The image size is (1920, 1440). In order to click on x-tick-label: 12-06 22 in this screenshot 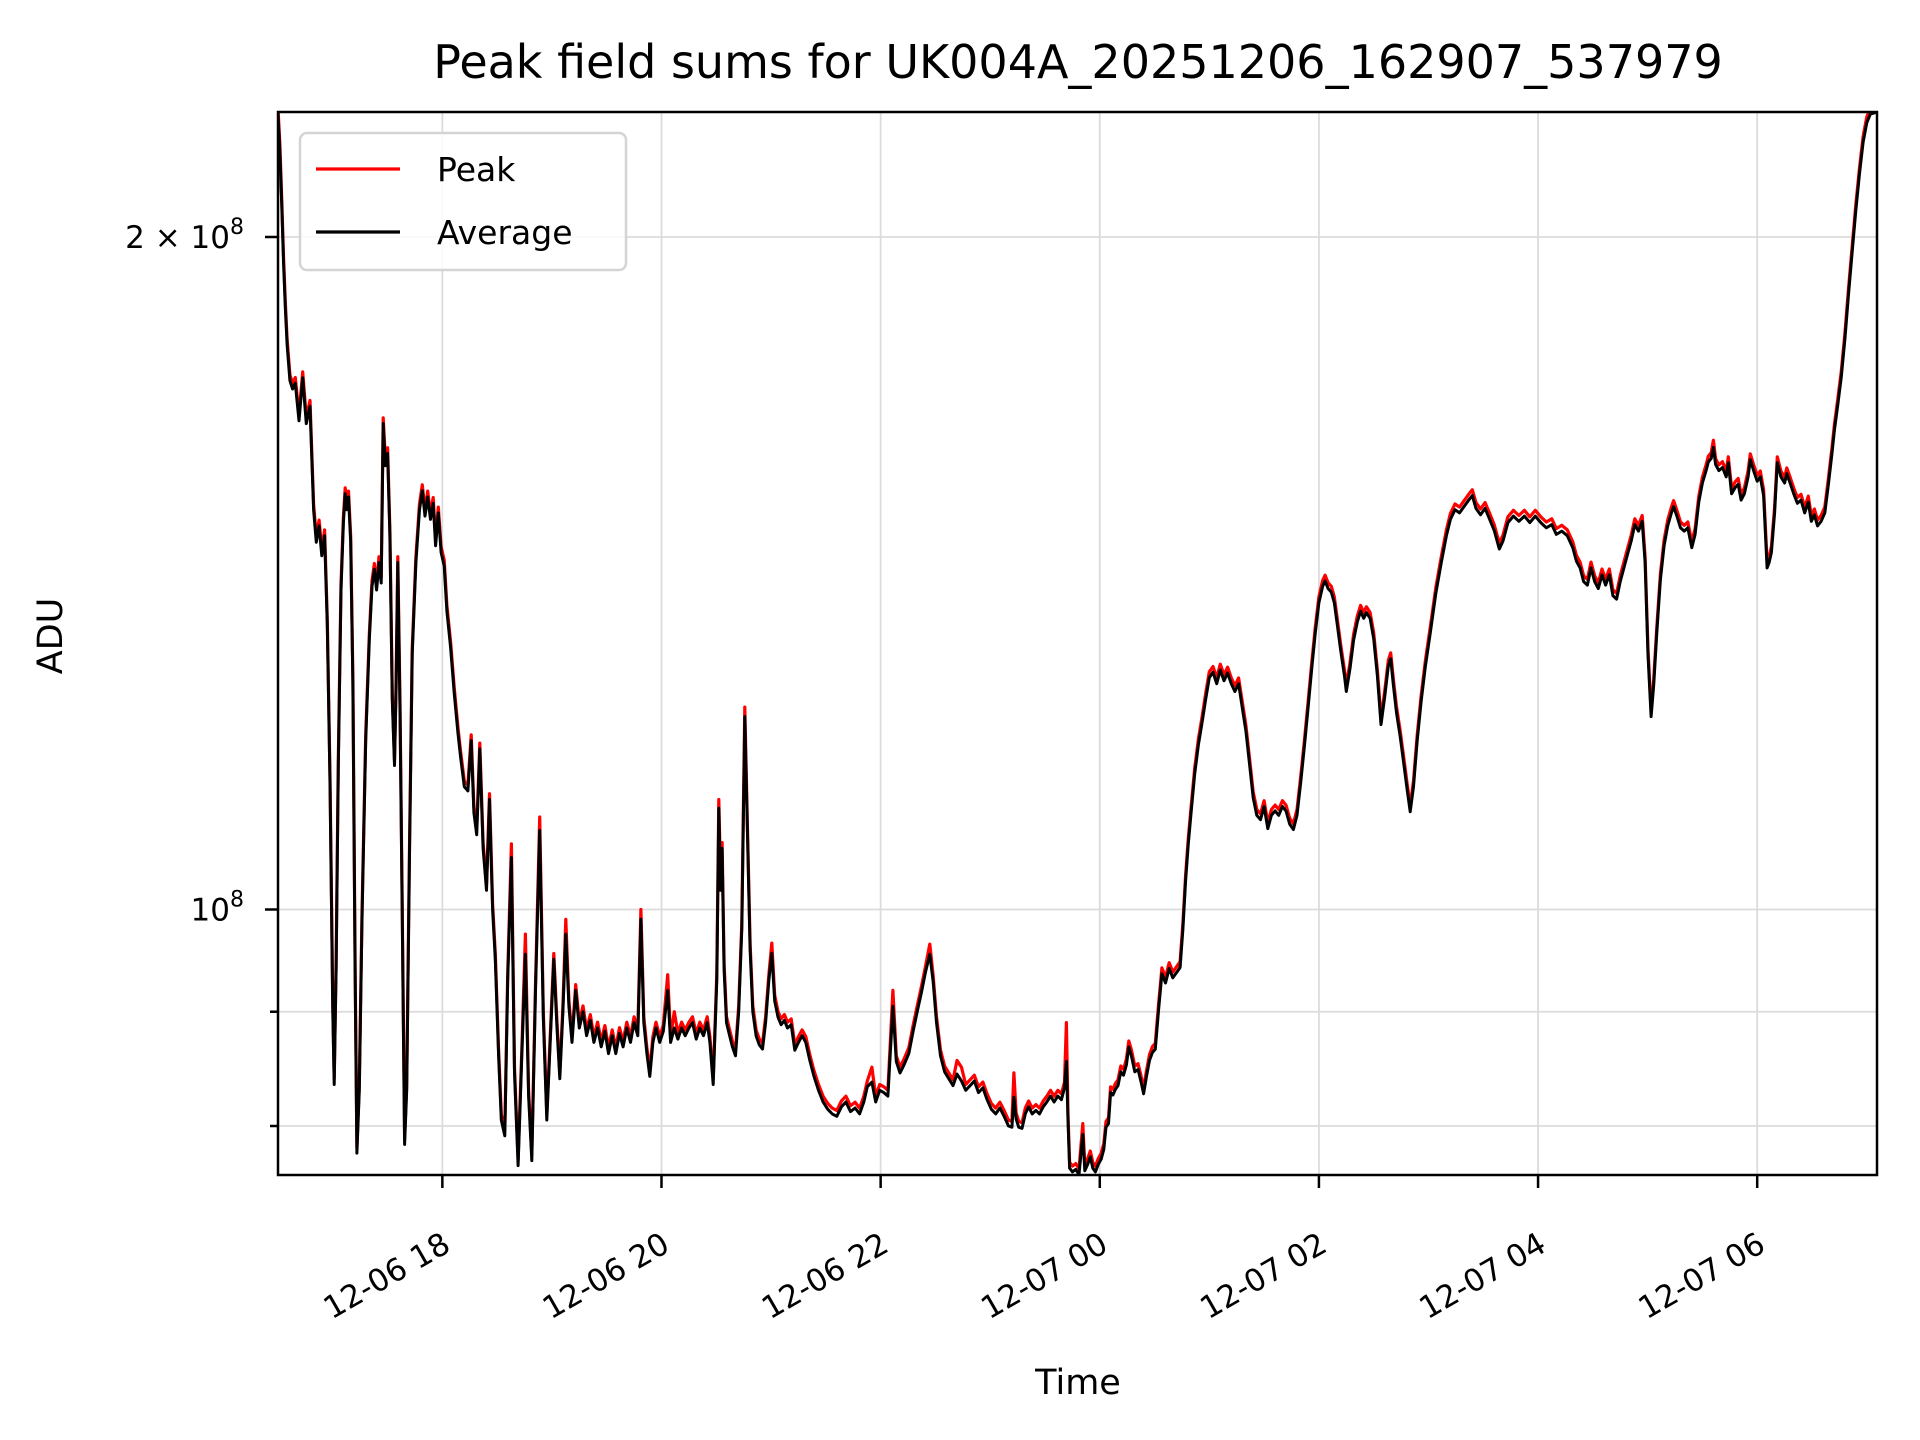, I will do `click(825, 1276)`.